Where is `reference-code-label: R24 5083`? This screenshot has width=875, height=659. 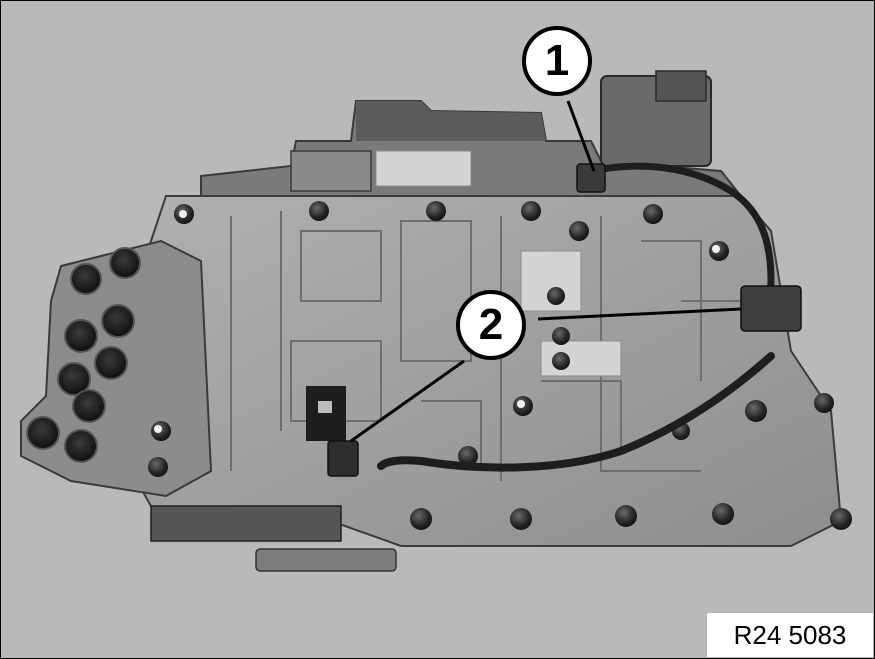 reference-code-label: R24 5083 is located at coordinates (790, 635).